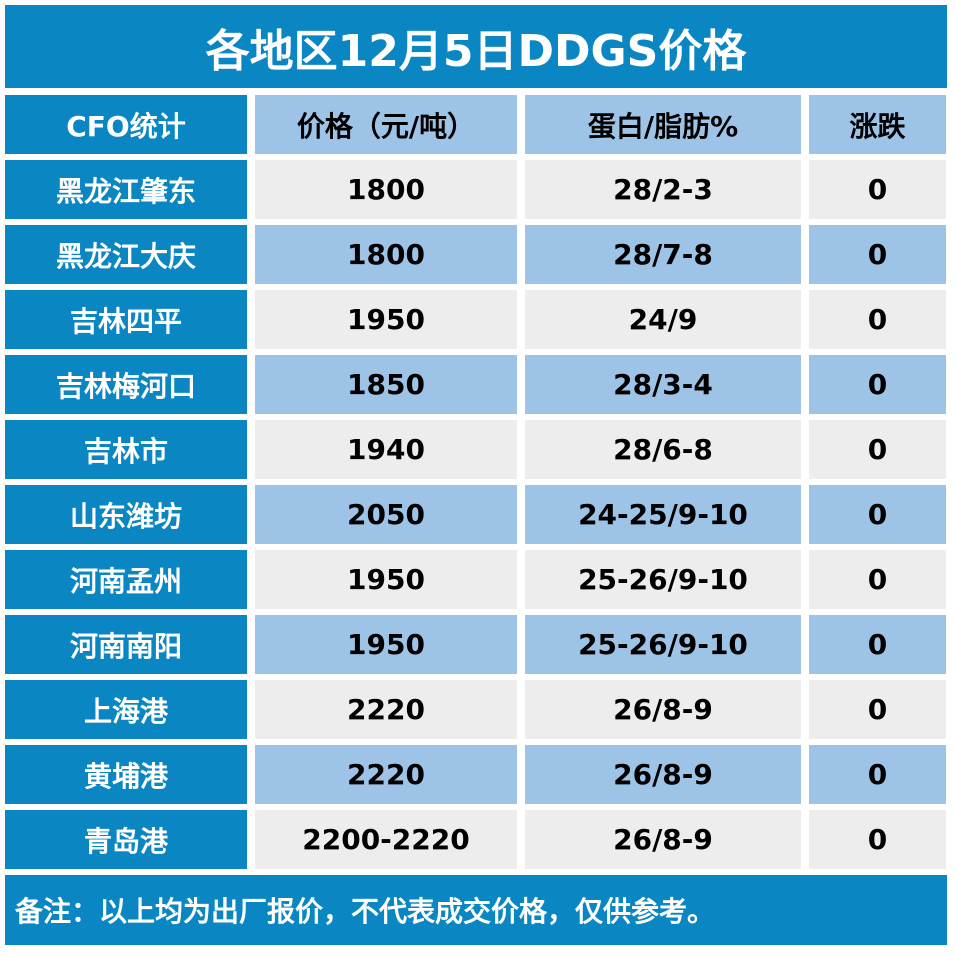 This screenshot has height=955, width=955. I want to click on row-region: 吉林四平, so click(126, 319).